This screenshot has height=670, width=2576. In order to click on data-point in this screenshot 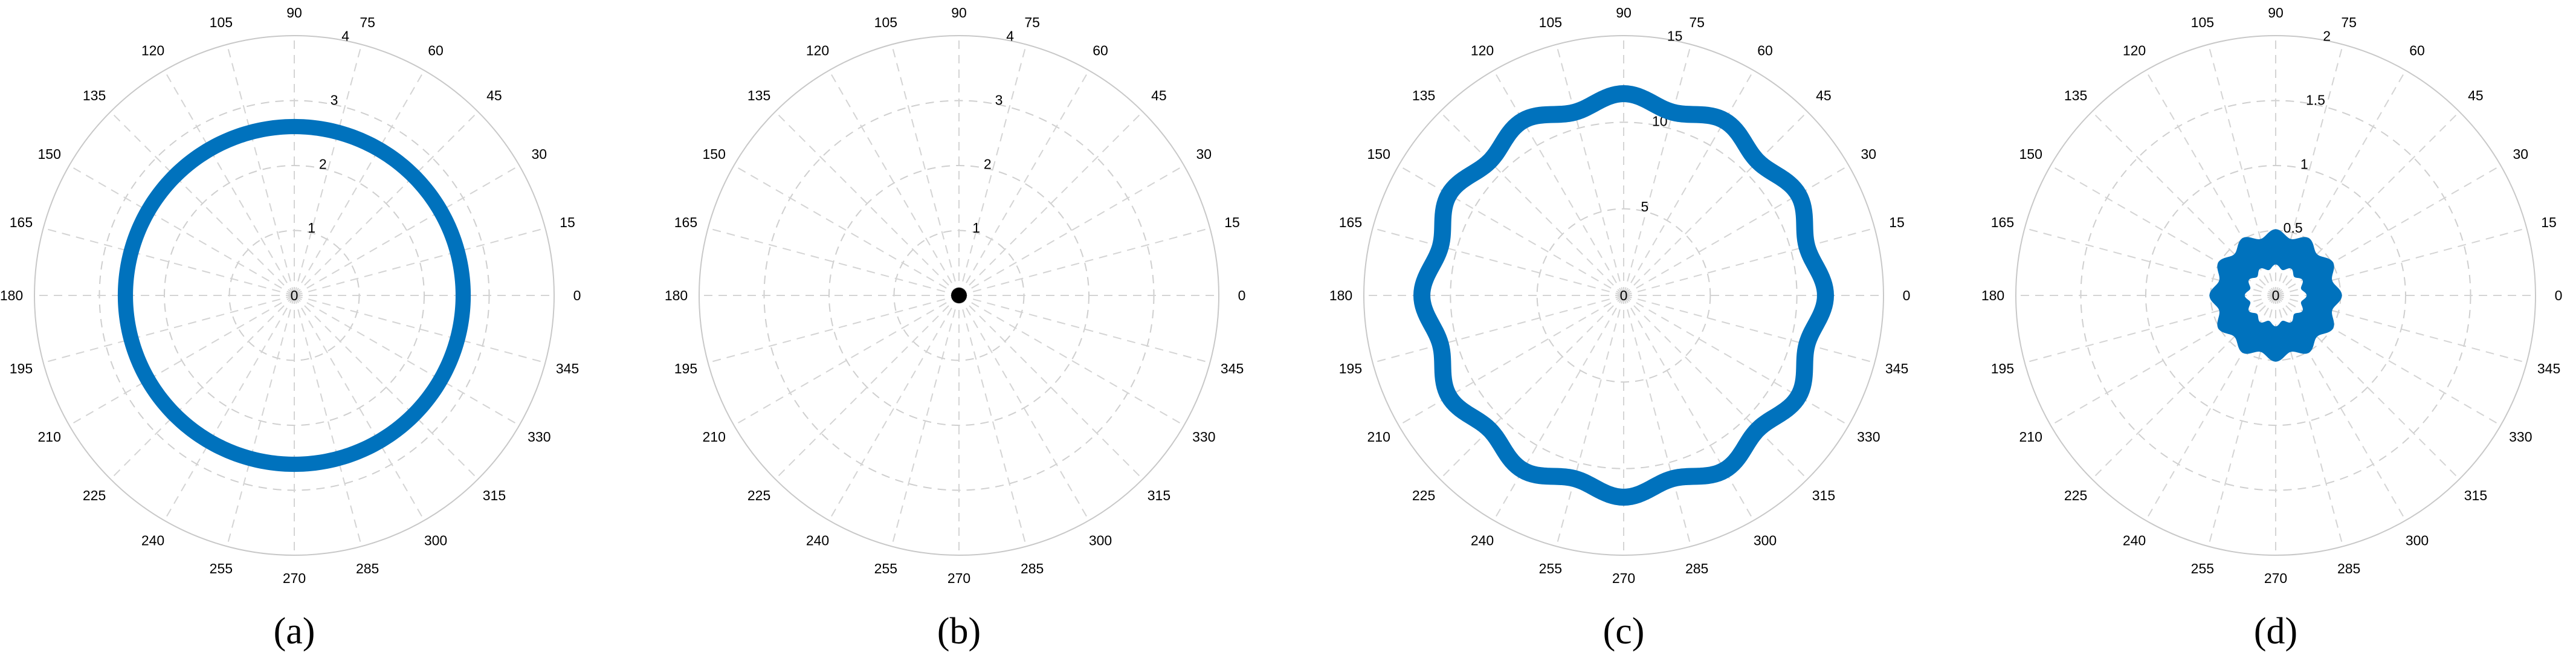, I will do `click(959, 295)`.